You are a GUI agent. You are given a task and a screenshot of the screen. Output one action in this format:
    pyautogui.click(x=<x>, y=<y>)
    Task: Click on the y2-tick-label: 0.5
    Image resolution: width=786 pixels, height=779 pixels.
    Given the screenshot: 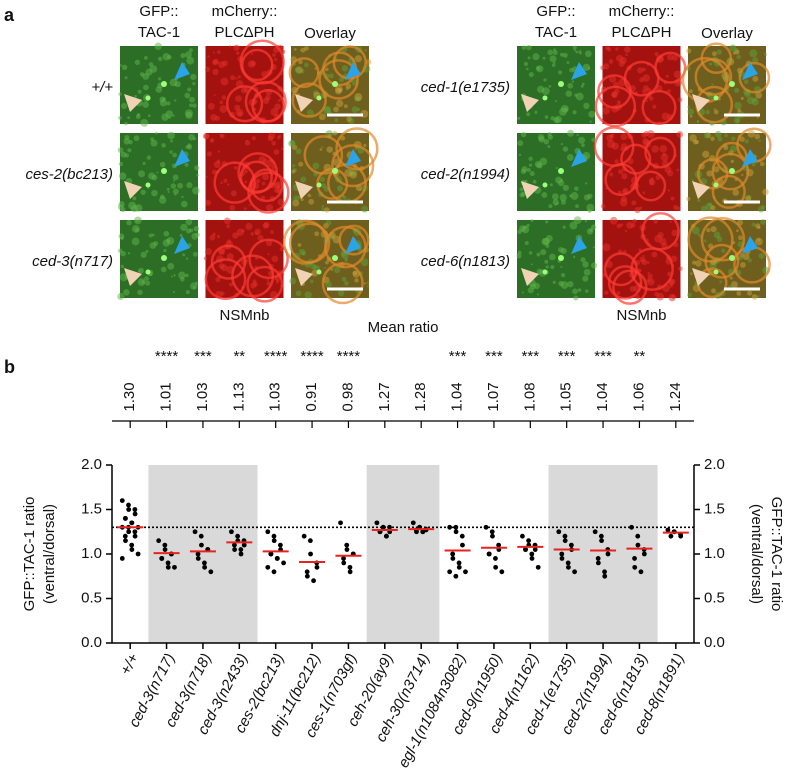 What is the action you would take?
    pyautogui.click(x=714, y=597)
    